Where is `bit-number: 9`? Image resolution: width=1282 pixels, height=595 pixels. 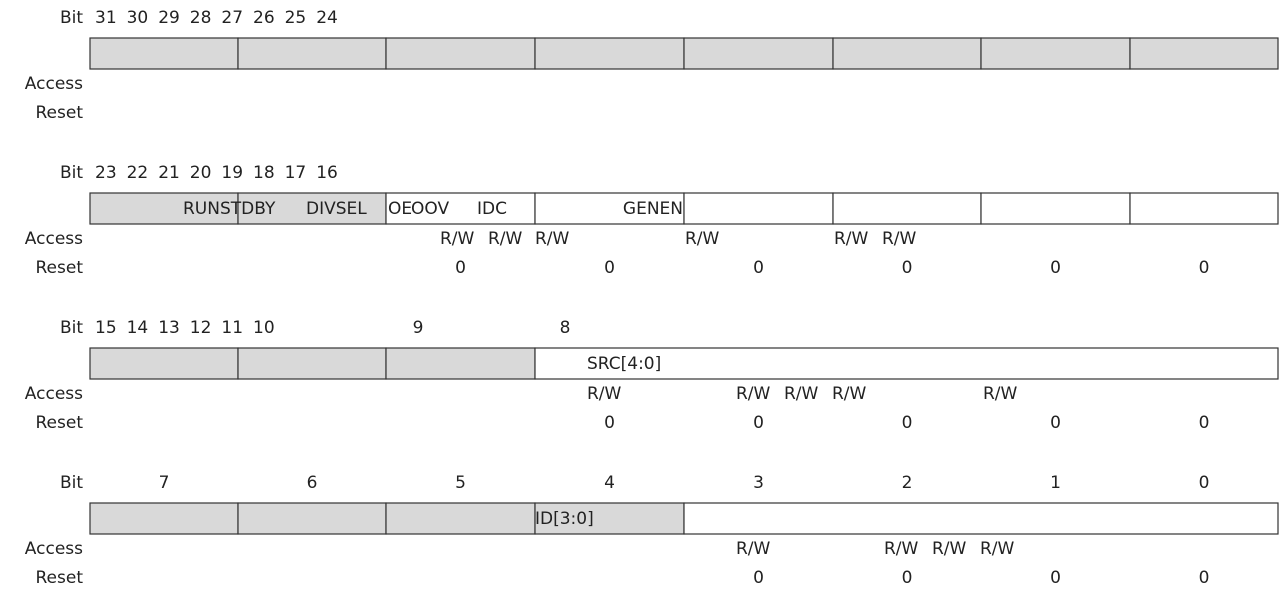 bit-number: 9 is located at coordinates (418, 328).